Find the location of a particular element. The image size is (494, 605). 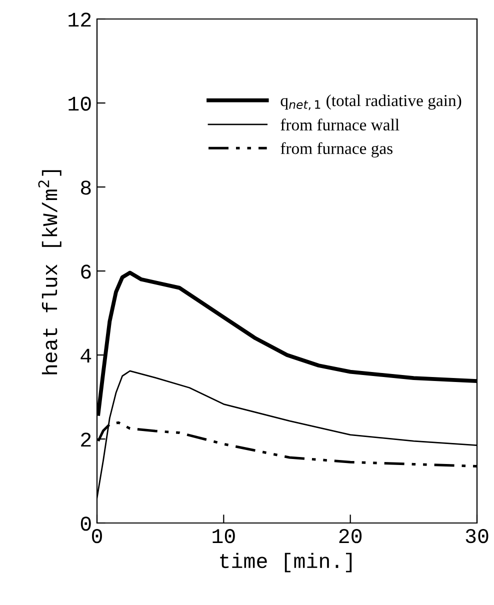

y-tick-label: 4 is located at coordinates (86, 355).